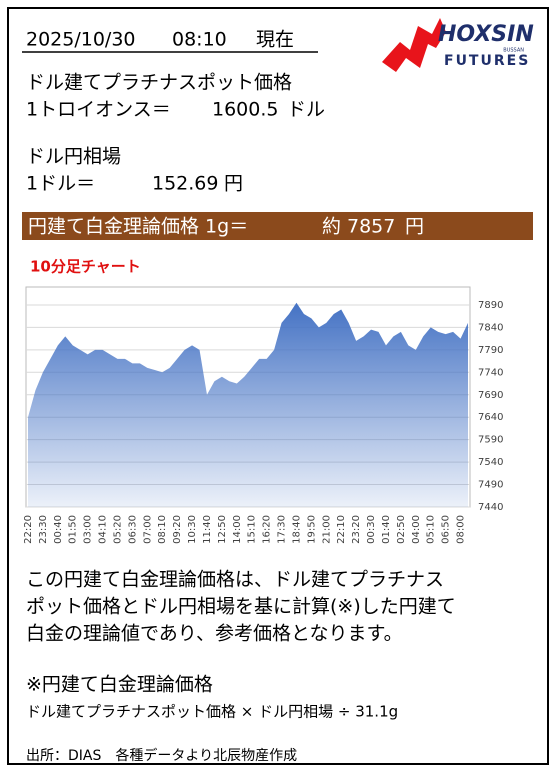 The height and width of the screenshot is (776, 557). I want to click on logo: HOXSIN BUSSAN FUTURES, so click(458, 45).